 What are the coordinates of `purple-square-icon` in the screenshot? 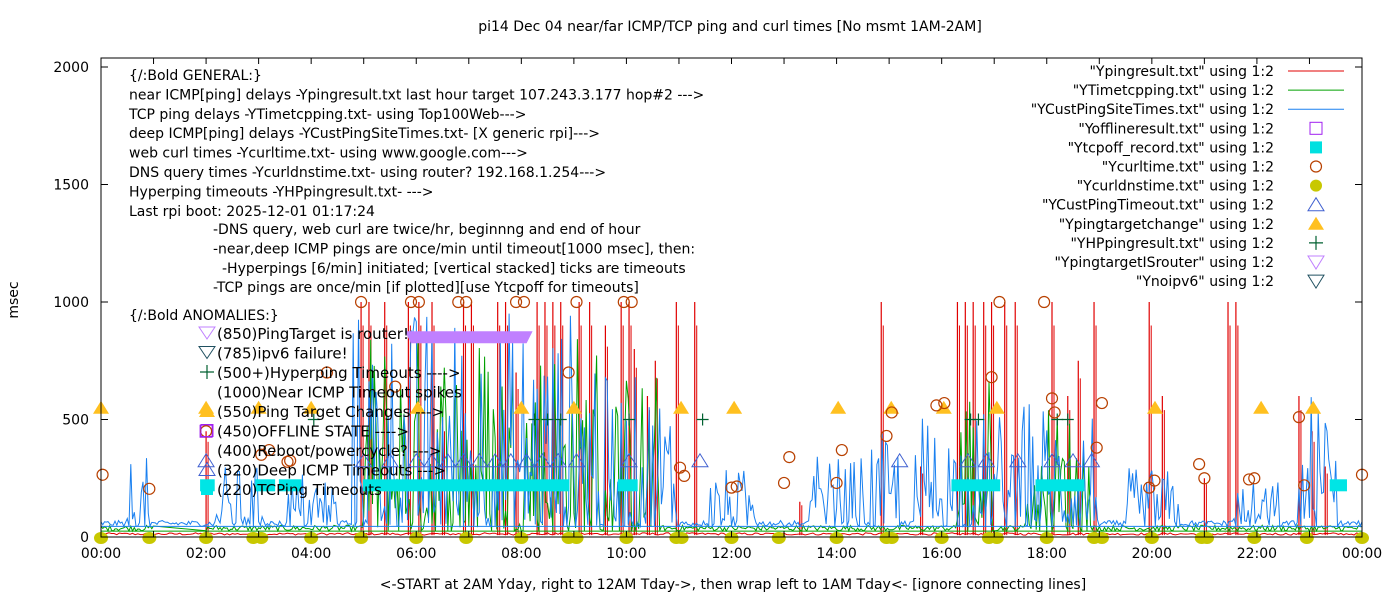 It's located at (207, 430).